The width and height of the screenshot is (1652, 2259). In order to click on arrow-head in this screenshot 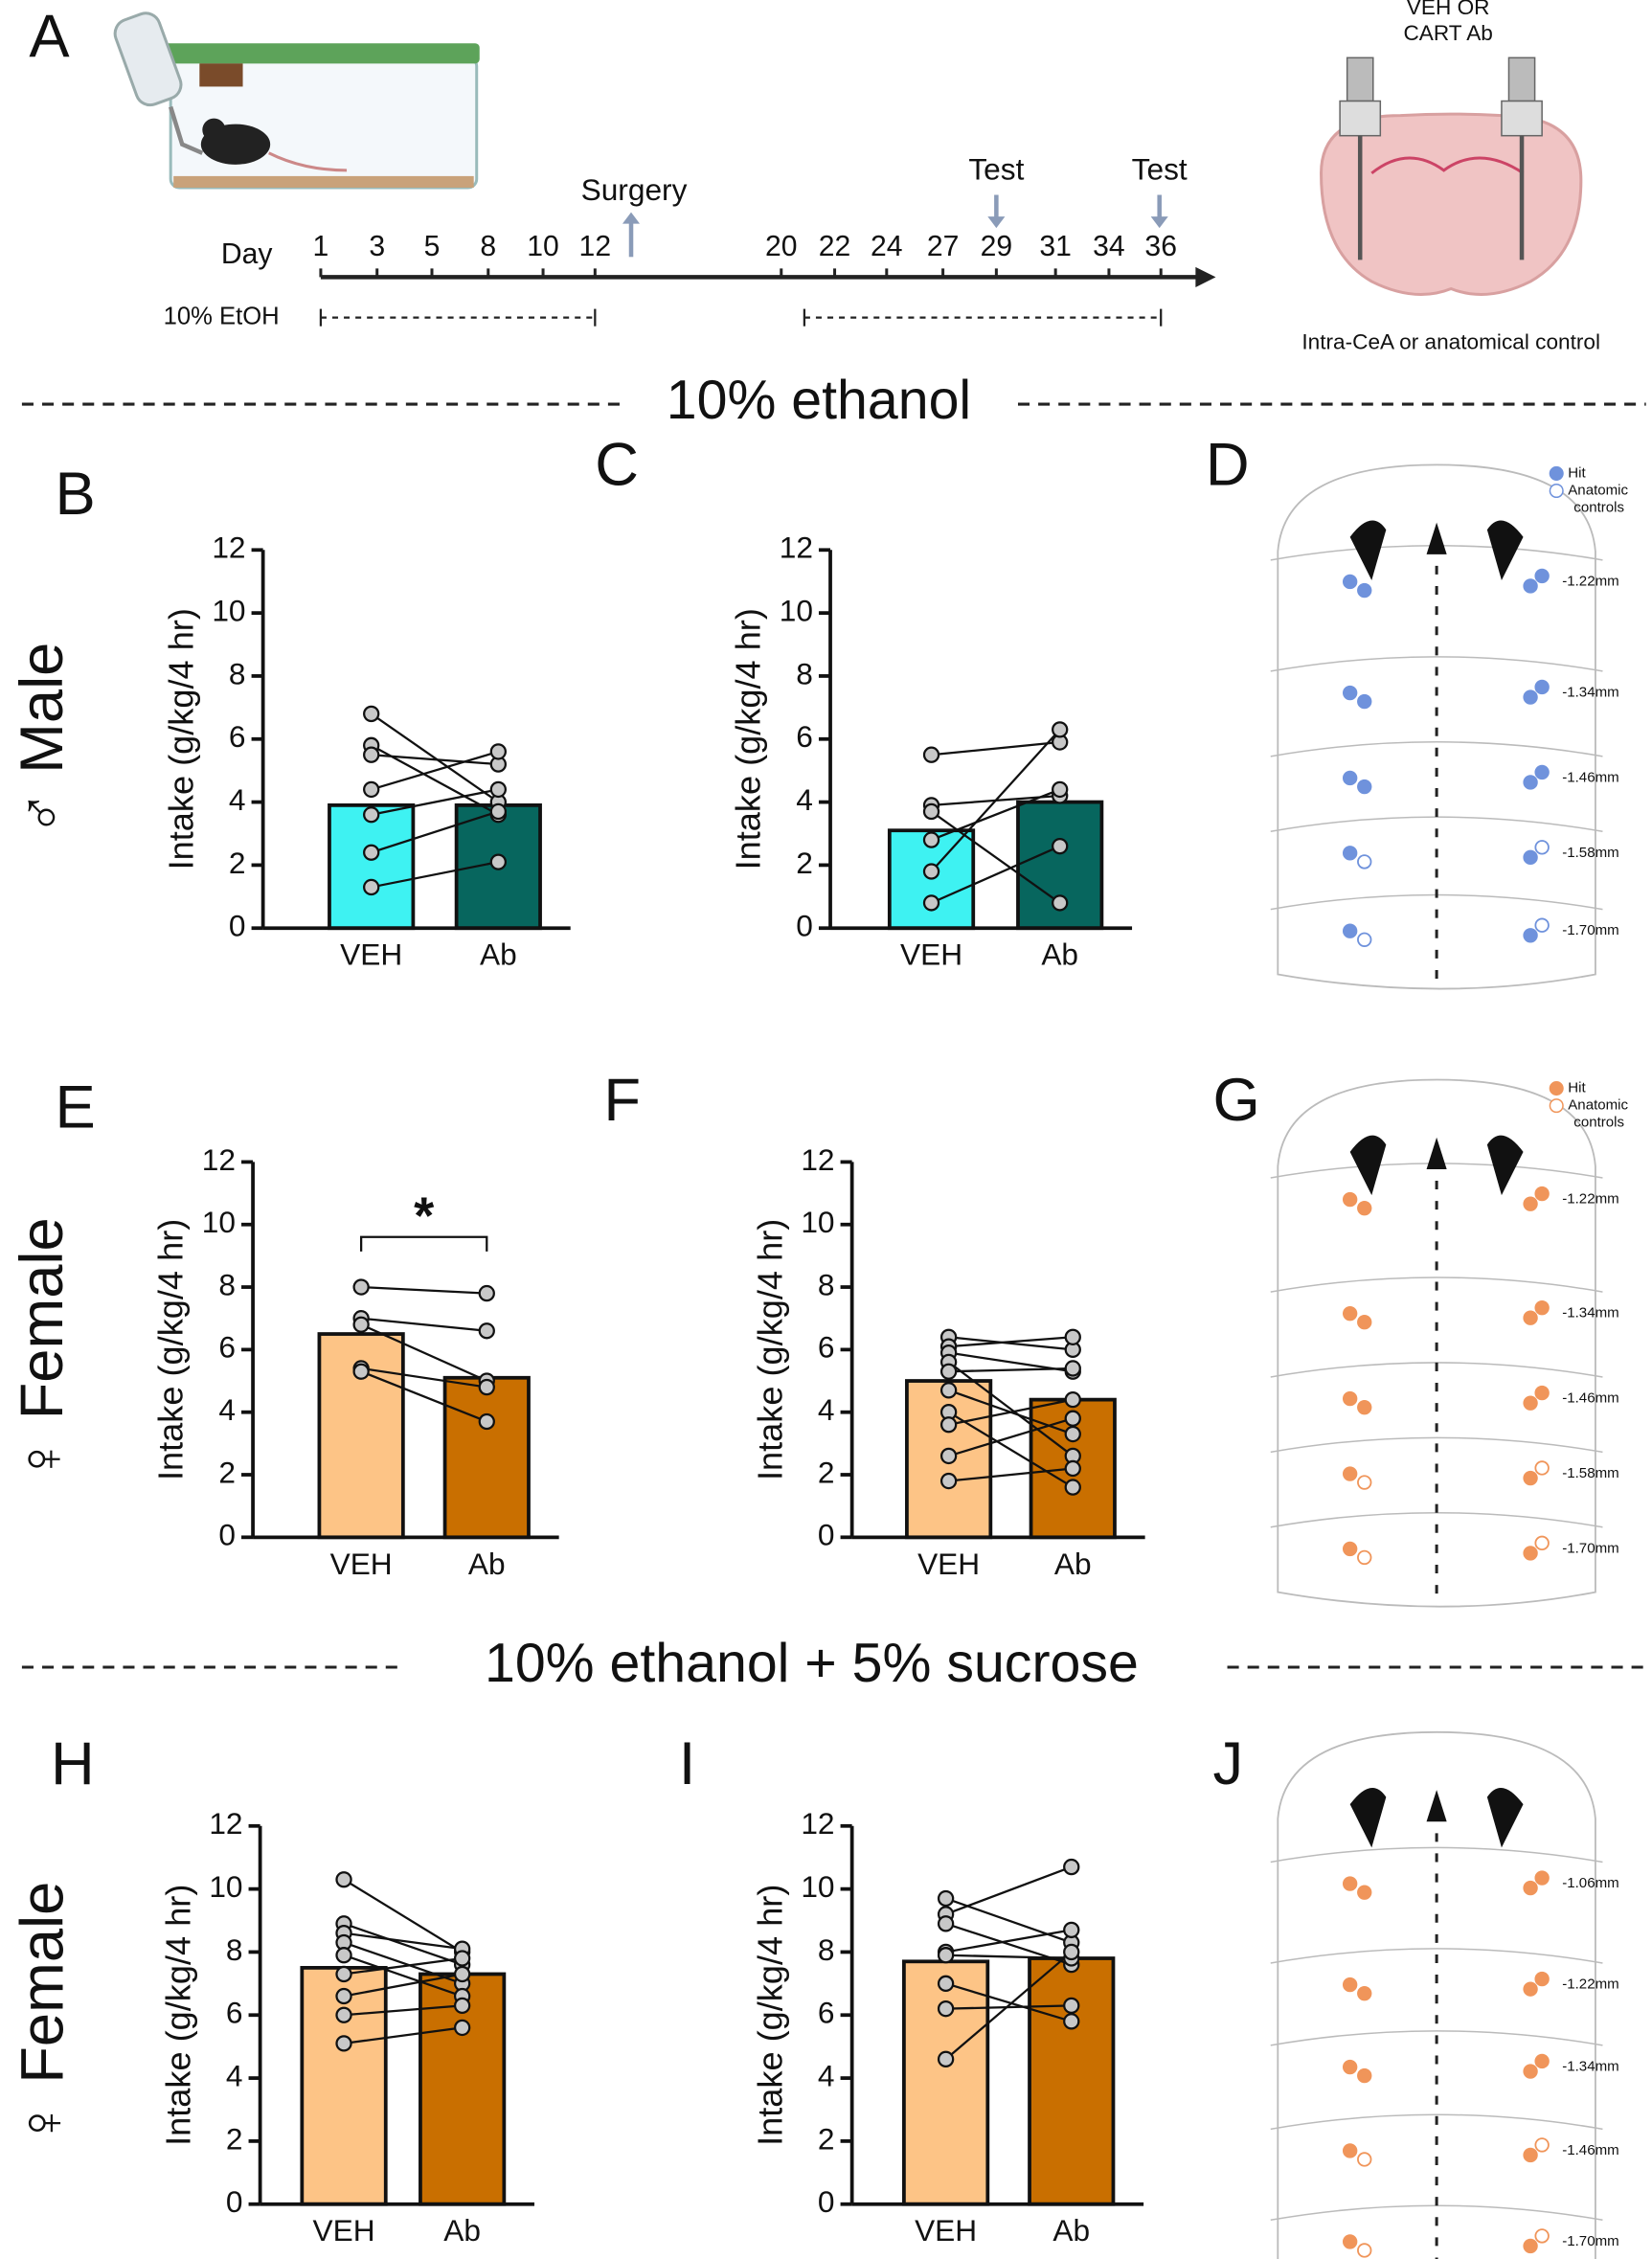, I will do `click(631, 218)`.